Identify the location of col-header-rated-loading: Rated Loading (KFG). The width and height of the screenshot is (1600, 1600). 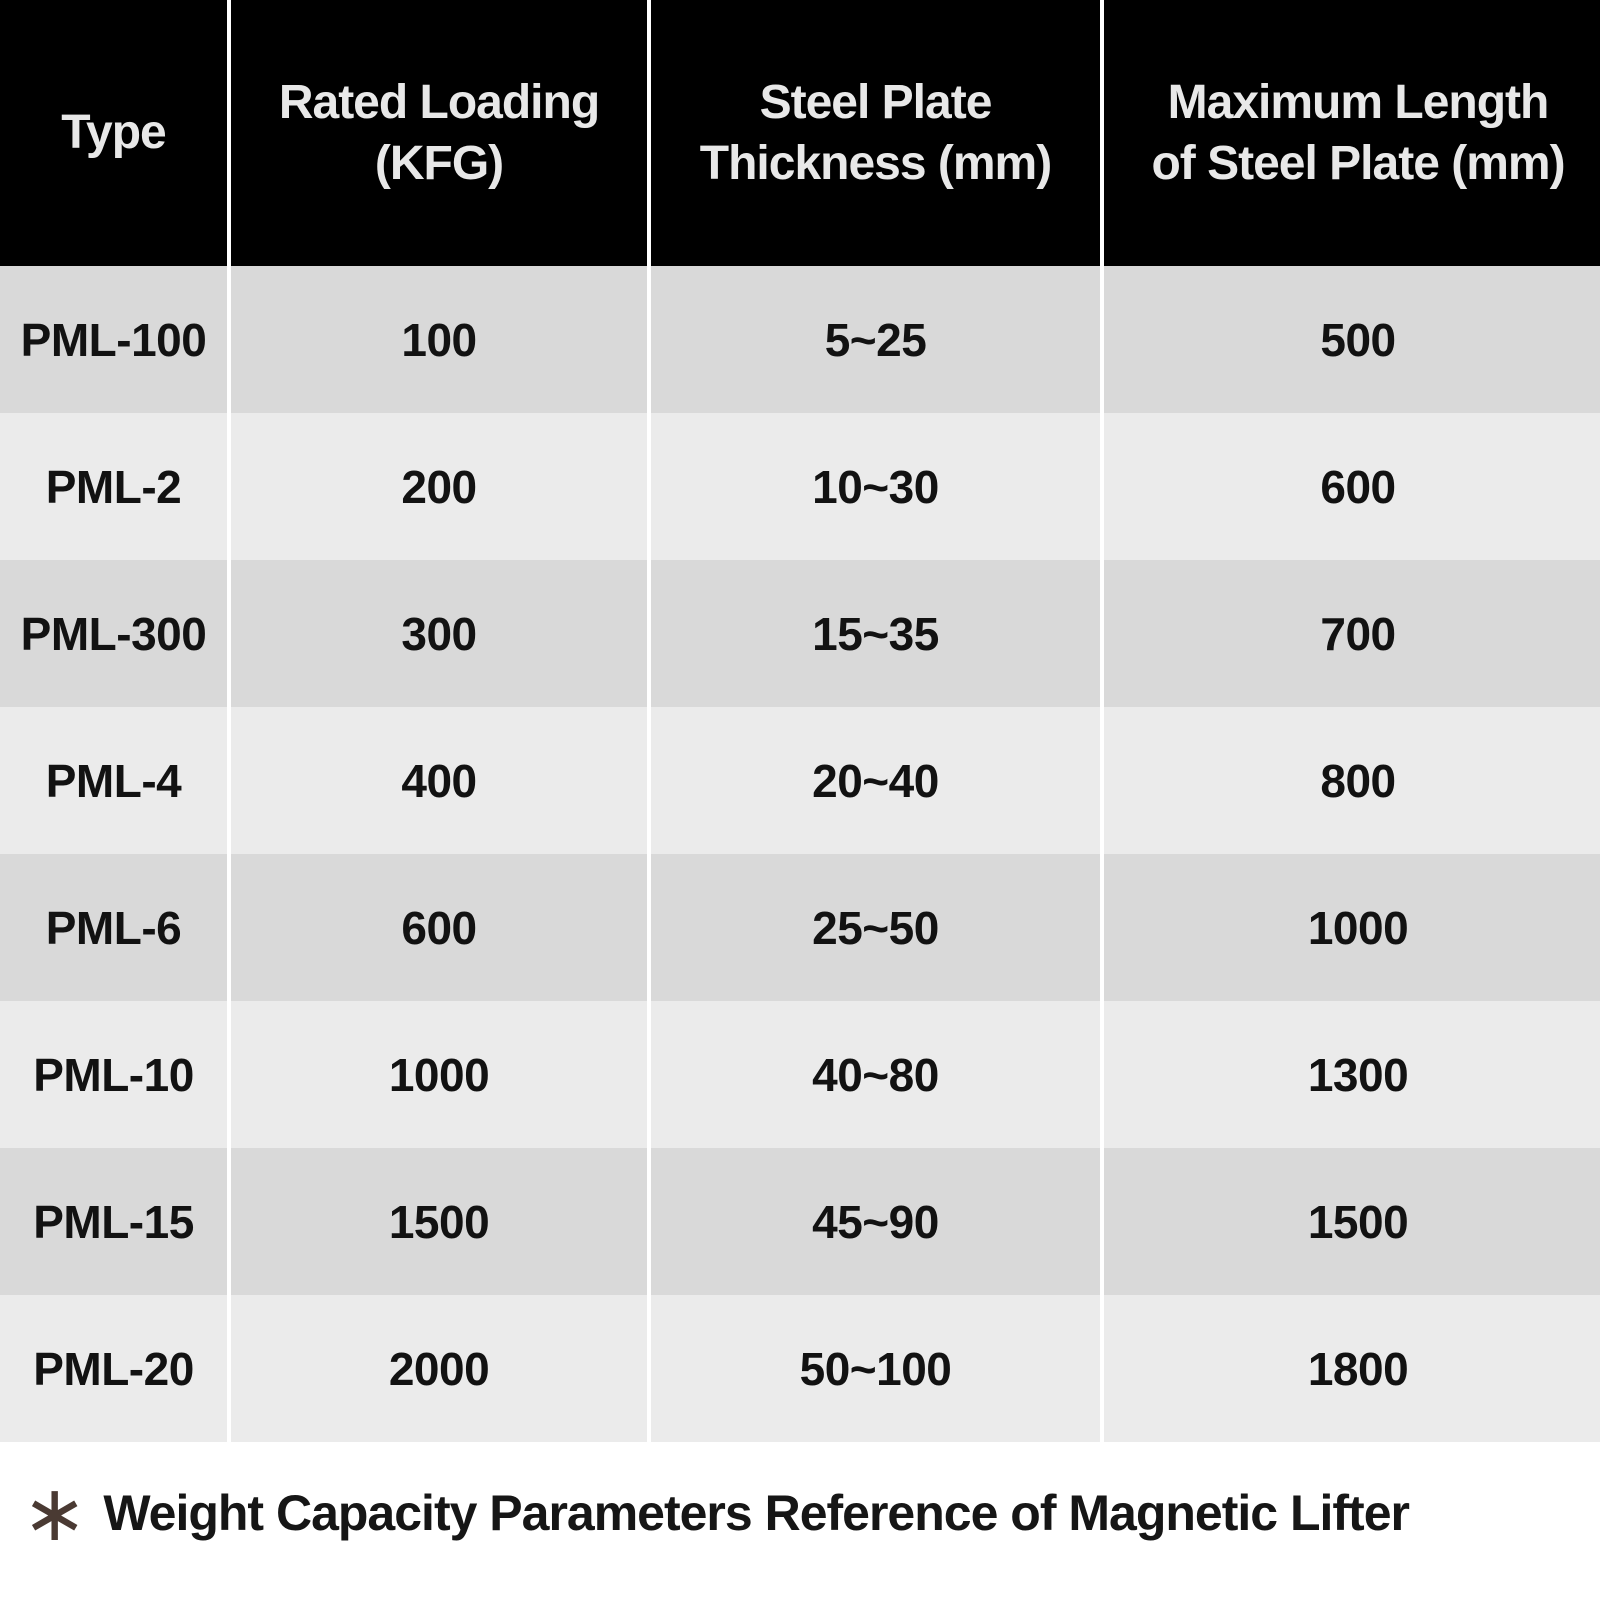
(438, 133).